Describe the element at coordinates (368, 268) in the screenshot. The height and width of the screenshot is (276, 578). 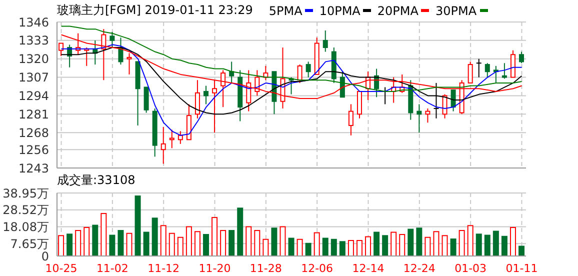
I see `x-tick-label: 12-14` at that location.